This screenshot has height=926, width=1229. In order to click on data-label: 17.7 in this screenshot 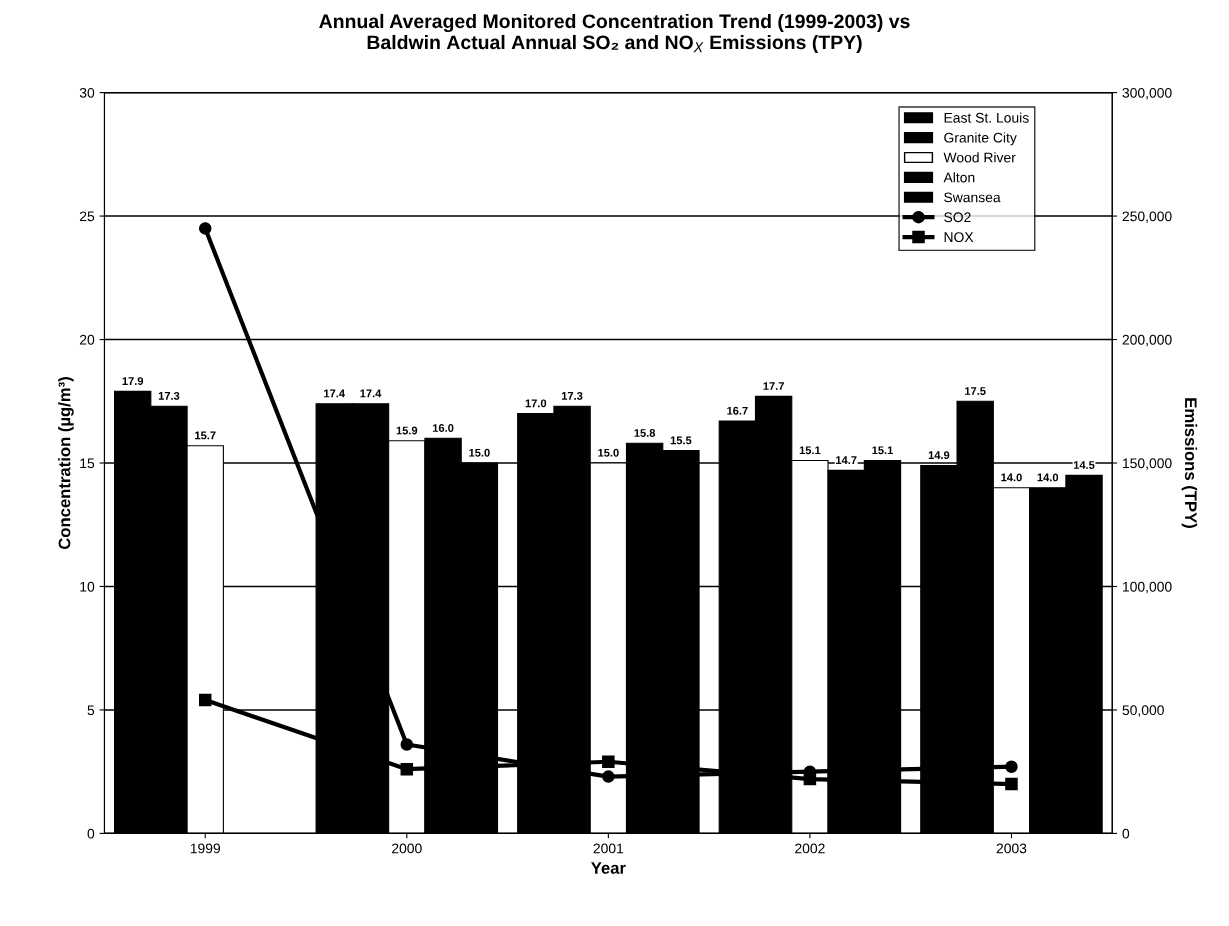, I will do `click(773, 386)`.